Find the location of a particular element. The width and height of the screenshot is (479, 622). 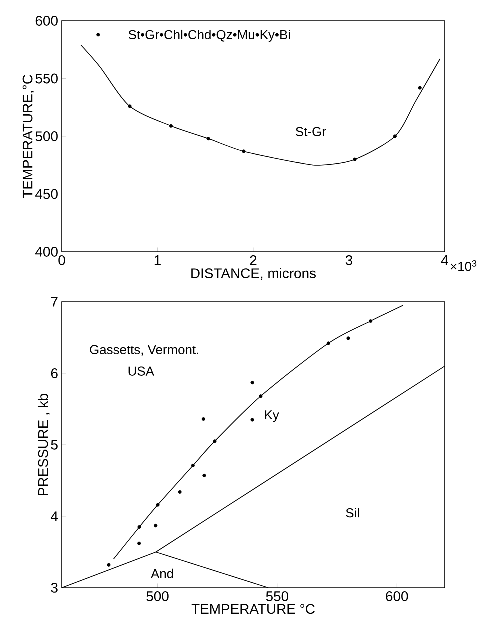

y-tick-label: 4 is located at coordinates (54, 517).